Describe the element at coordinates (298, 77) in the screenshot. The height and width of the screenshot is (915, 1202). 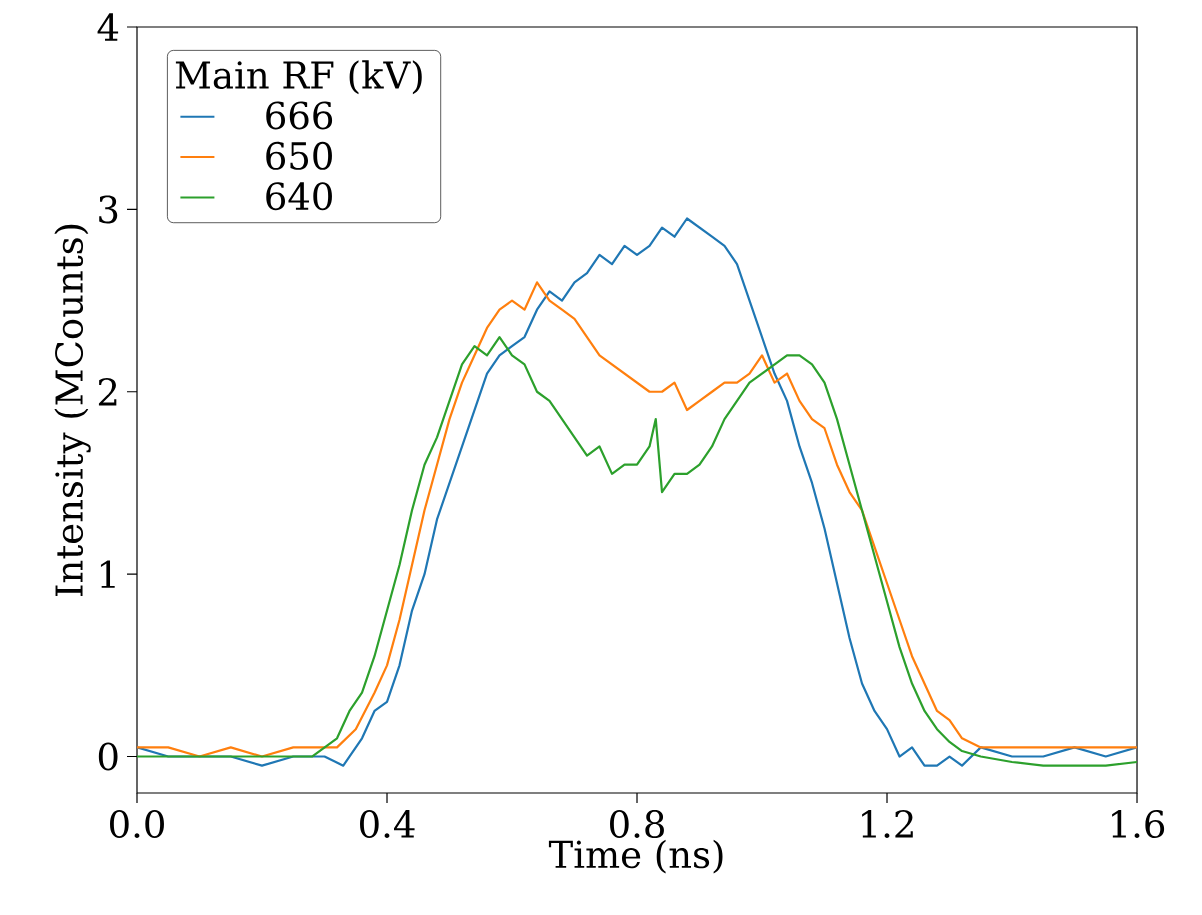
I see `legend-title: Main RF (kV)` at that location.